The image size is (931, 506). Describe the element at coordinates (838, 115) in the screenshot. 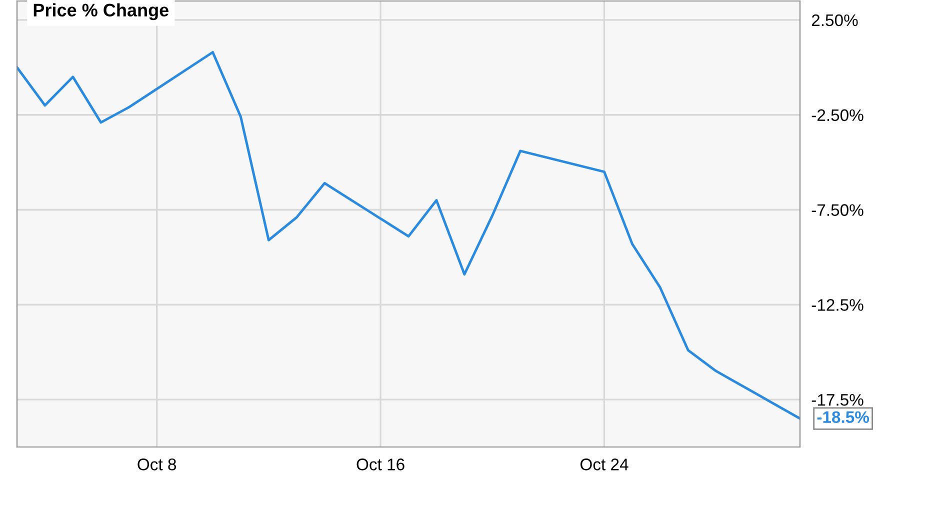

I see `y-tick-label: -2.50%` at that location.